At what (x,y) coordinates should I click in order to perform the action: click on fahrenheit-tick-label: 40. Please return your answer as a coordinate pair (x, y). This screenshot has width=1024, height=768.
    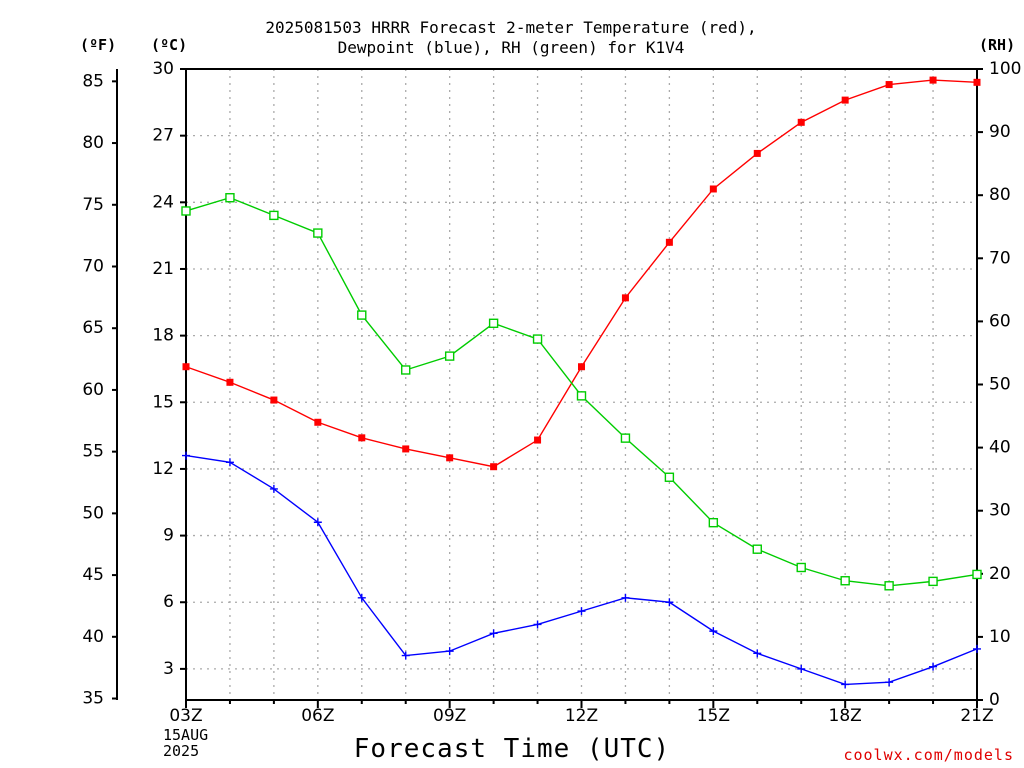
    Looking at the image, I should click on (93, 637).